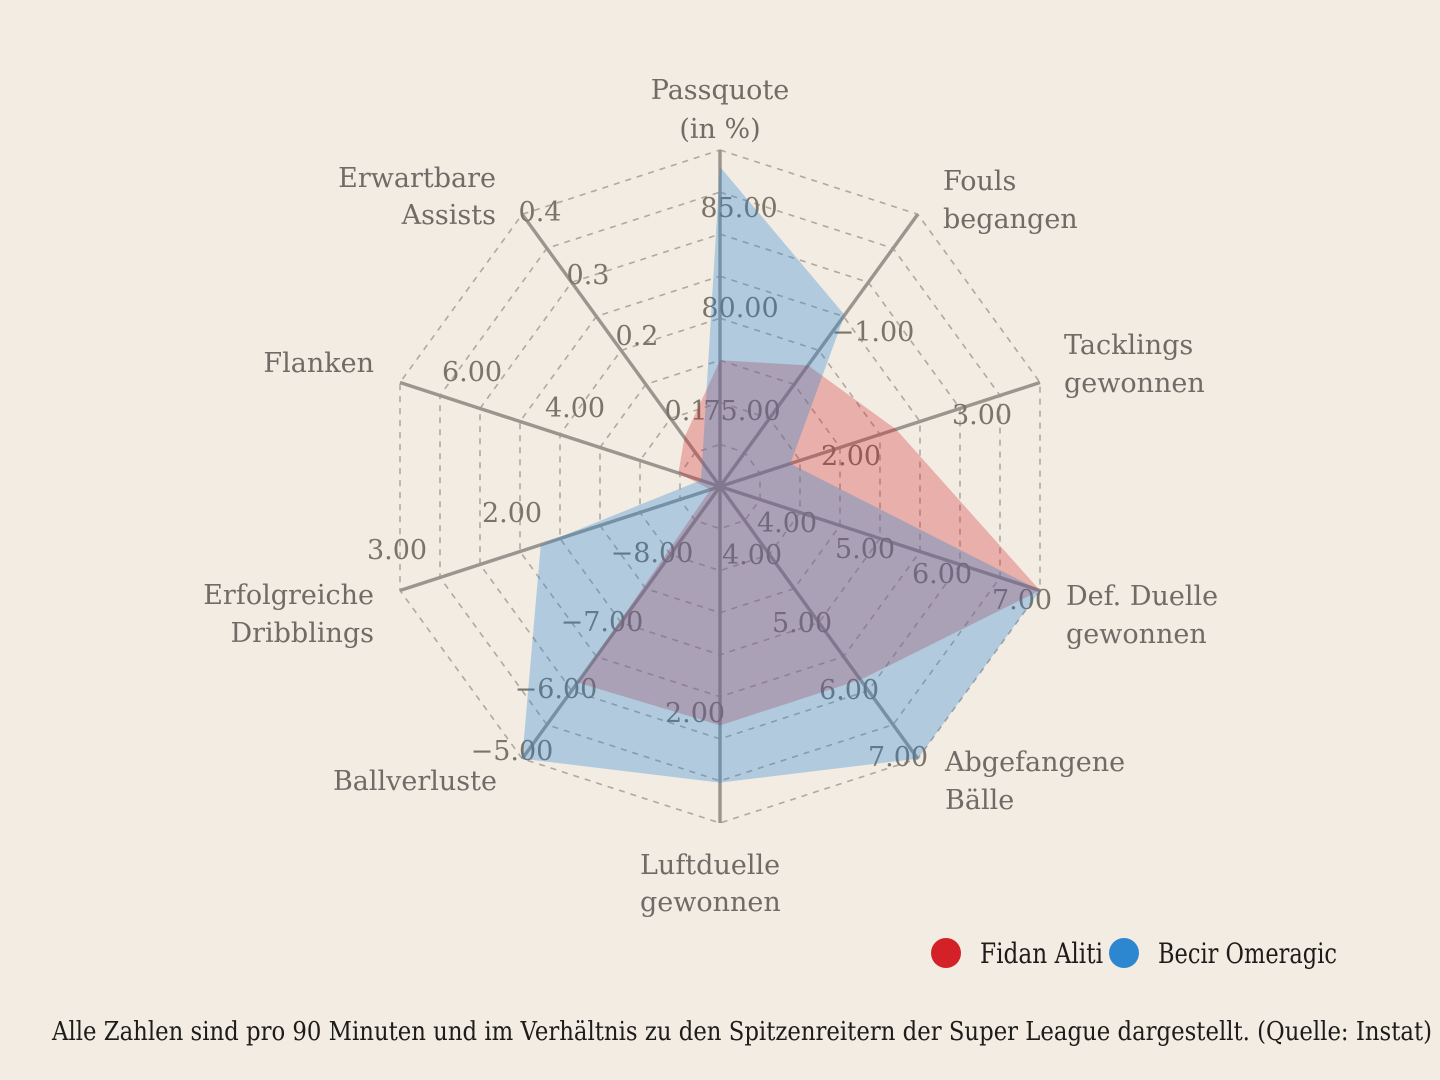  What do you see at coordinates (588, 275) in the screenshot?
I see `tick-label: 0.3` at bounding box center [588, 275].